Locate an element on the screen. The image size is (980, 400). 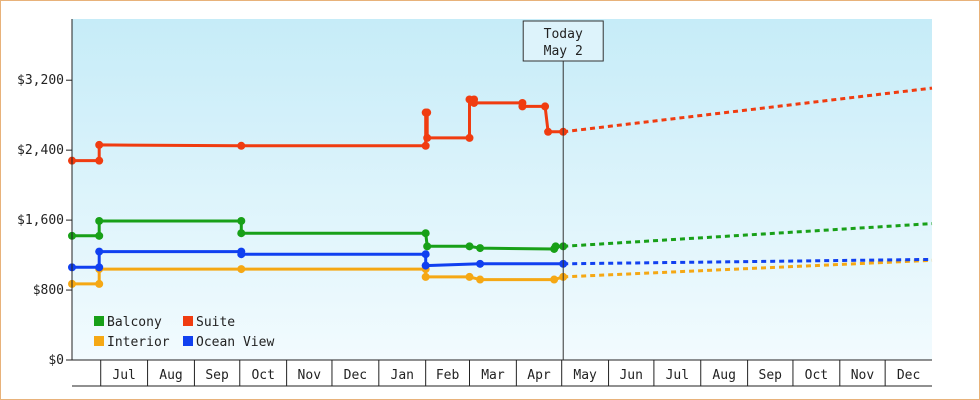
x-tick-label: May is located at coordinates (585, 375).